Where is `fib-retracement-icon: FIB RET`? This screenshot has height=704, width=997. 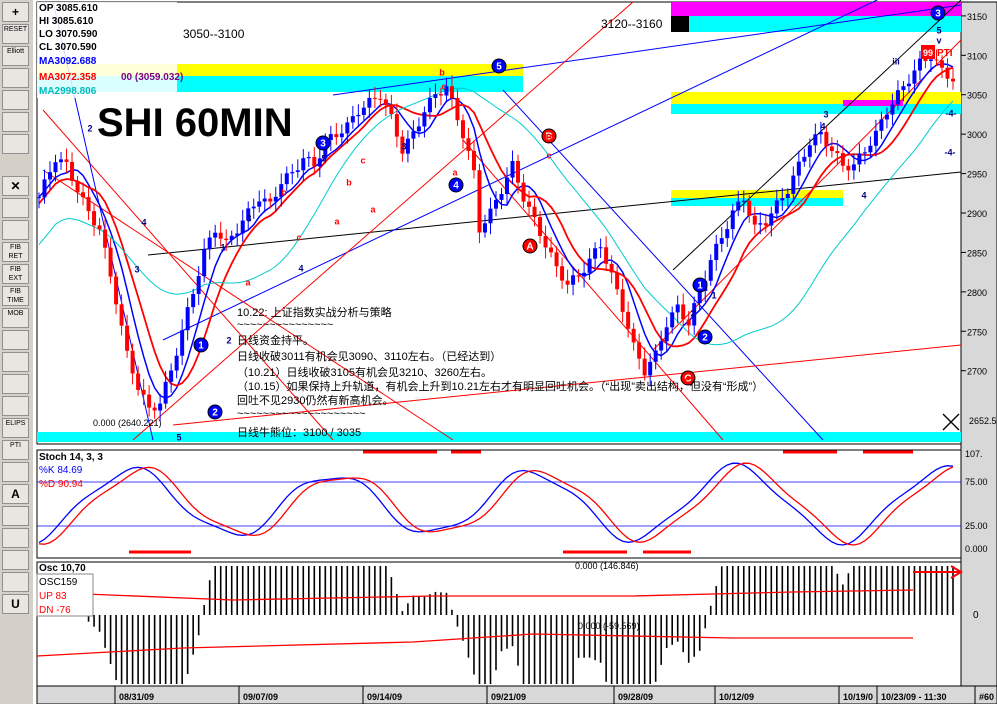 fib-retracement-icon: FIB RET is located at coordinates (15, 252).